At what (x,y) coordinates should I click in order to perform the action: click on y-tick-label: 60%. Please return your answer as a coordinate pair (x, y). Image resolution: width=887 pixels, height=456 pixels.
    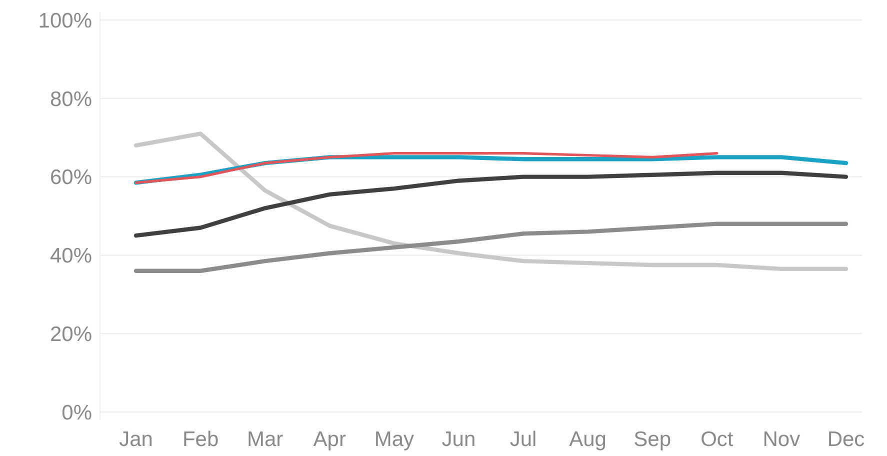
    Looking at the image, I should click on (71, 178).